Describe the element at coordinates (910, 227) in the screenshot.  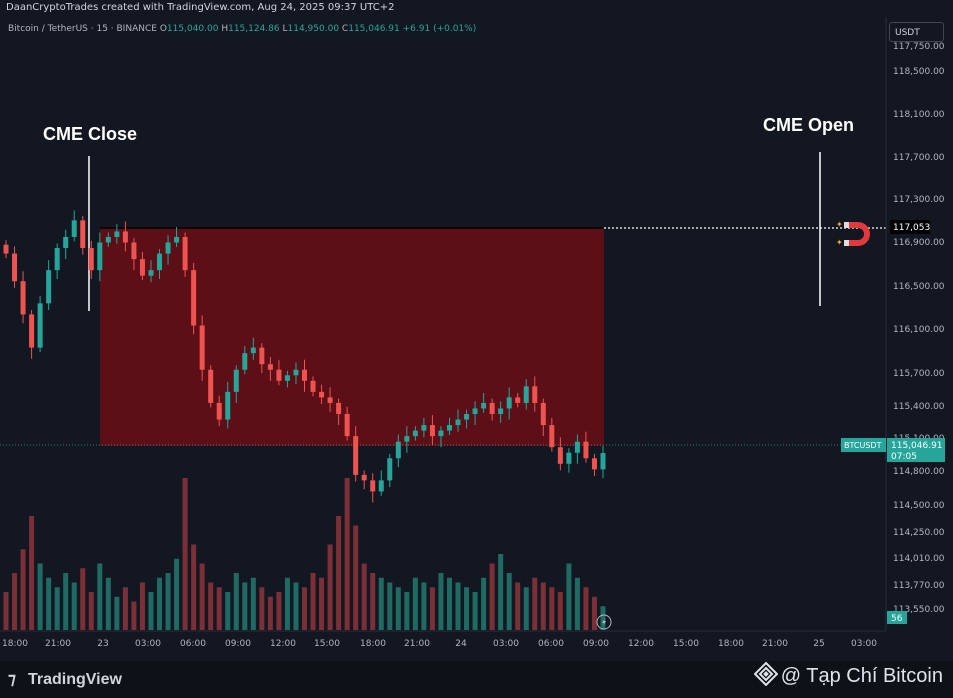
I see `gap-level-badge: 117,053` at that location.